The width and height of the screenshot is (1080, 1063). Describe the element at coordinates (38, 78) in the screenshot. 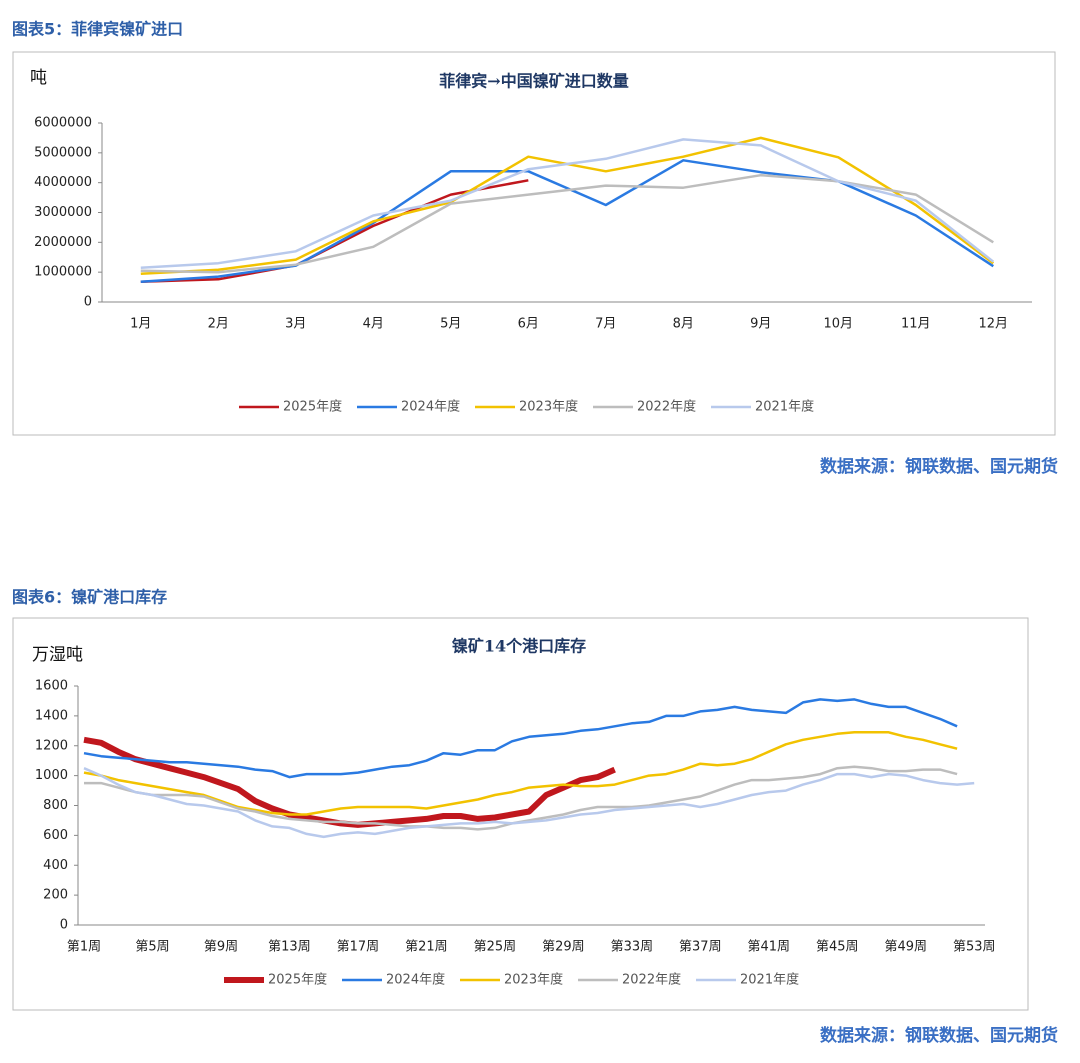

I see `y-axis-label: 吨` at that location.